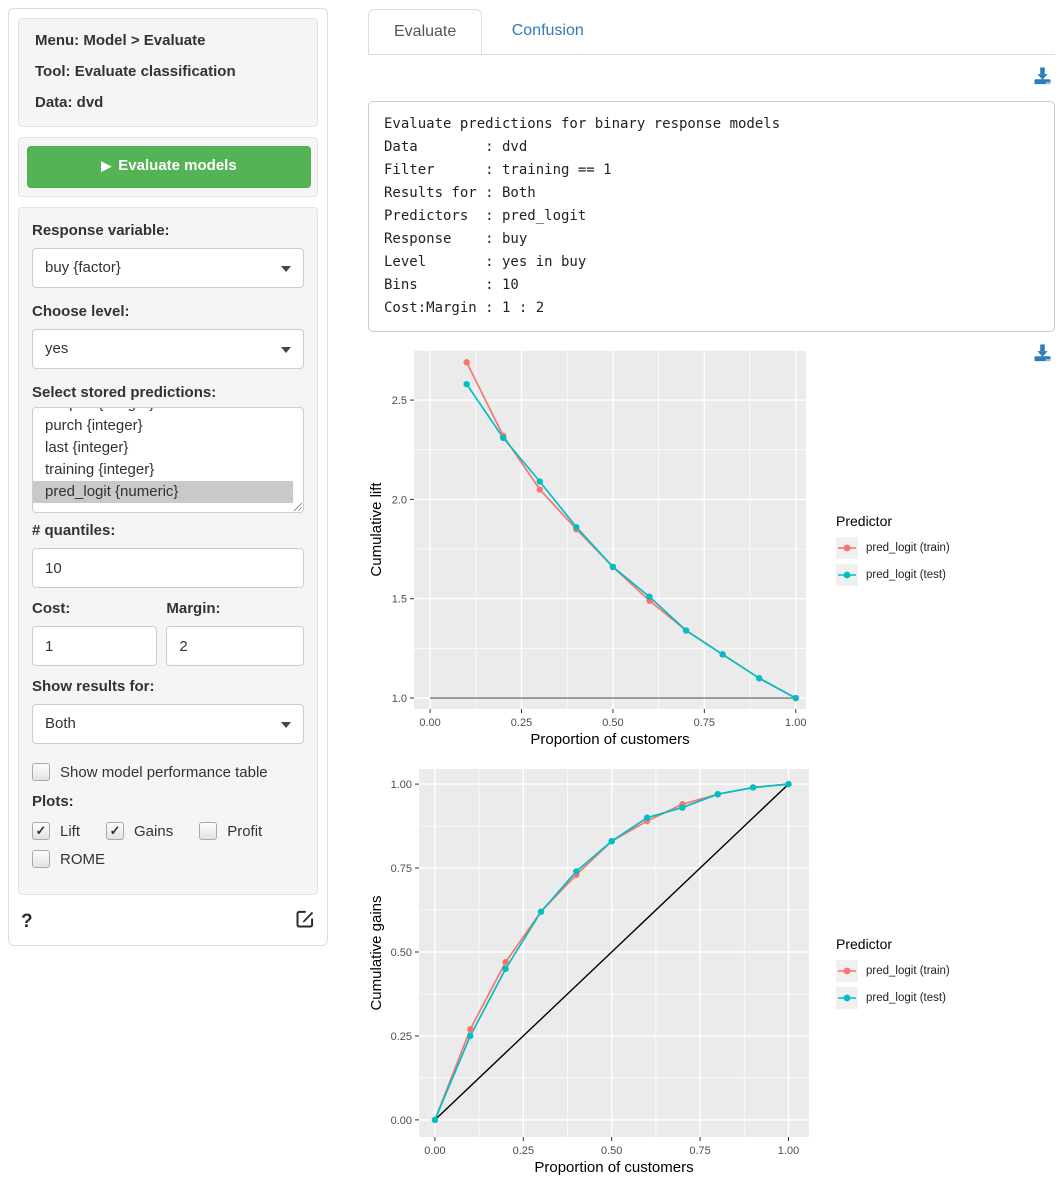 This screenshot has height=1183, width=1059. I want to click on download-row, so click(711, 77).